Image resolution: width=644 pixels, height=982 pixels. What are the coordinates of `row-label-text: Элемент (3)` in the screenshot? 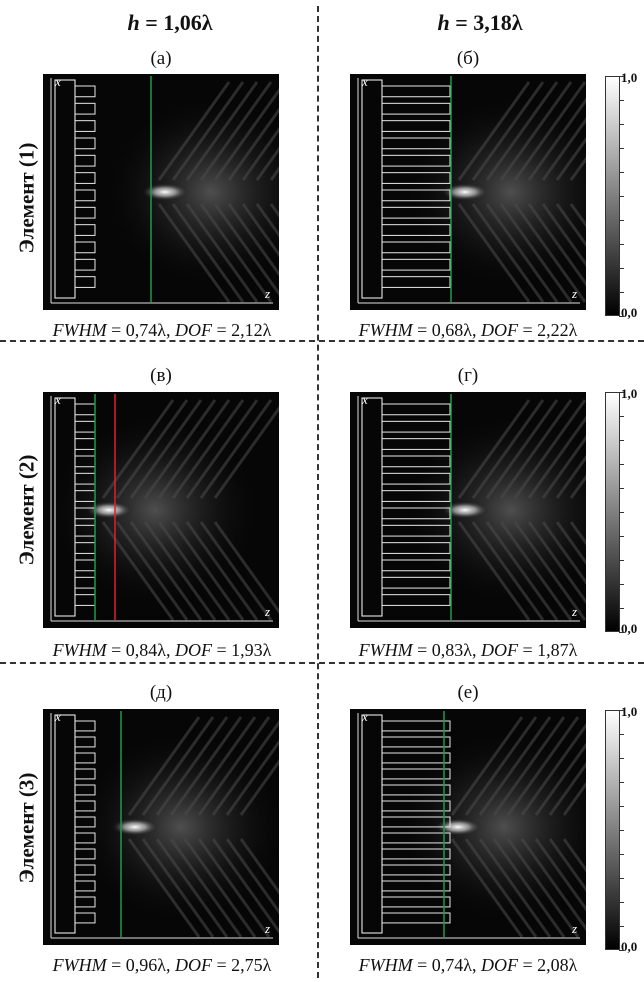 It's located at (26, 828).